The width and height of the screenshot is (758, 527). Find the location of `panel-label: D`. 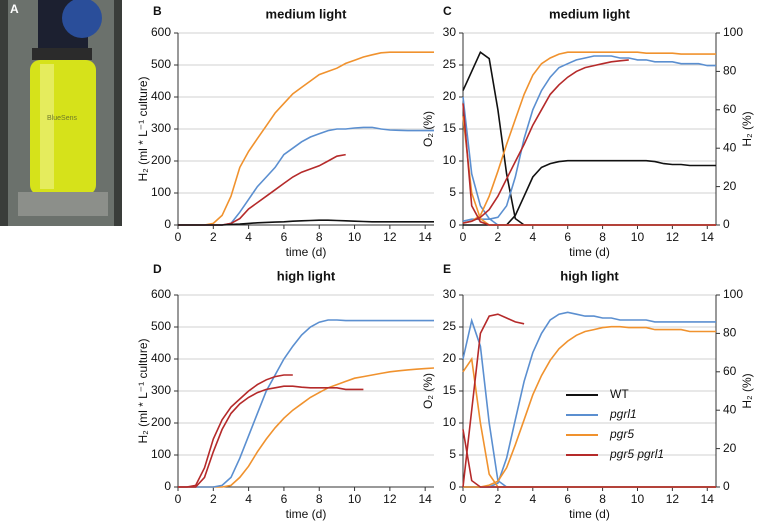

panel-label: D is located at coordinates (157, 269).